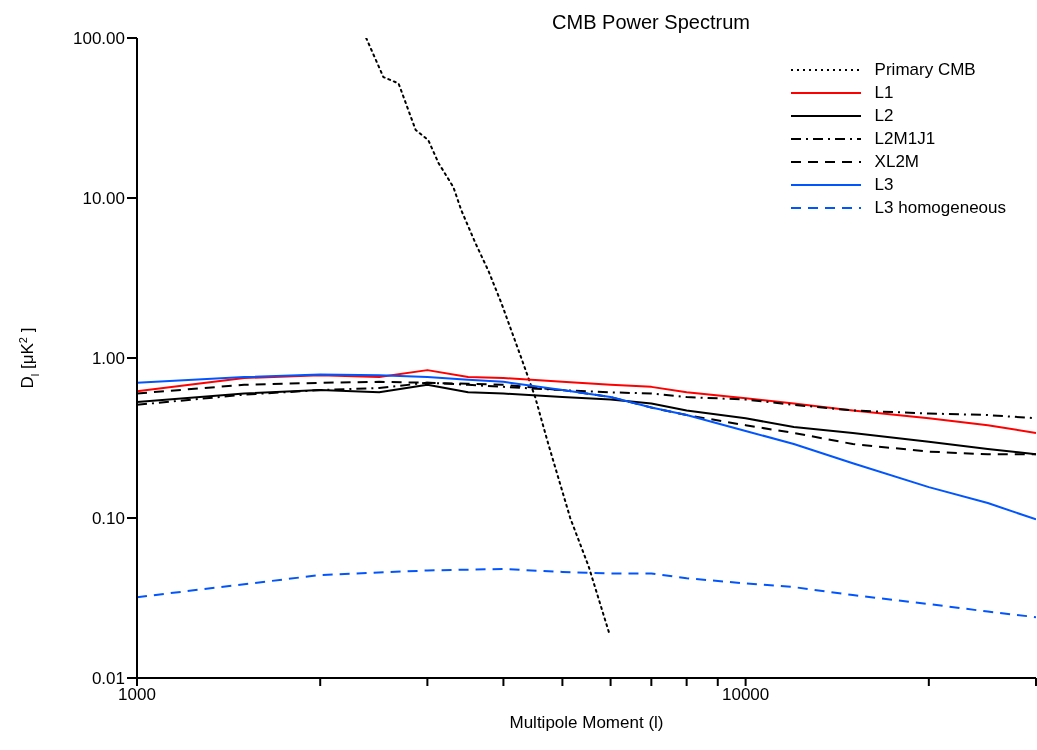 This screenshot has width=1037, height=750. What do you see at coordinates (586, 722) in the screenshot?
I see `x-axis-title: Multipole Moment (l)` at bounding box center [586, 722].